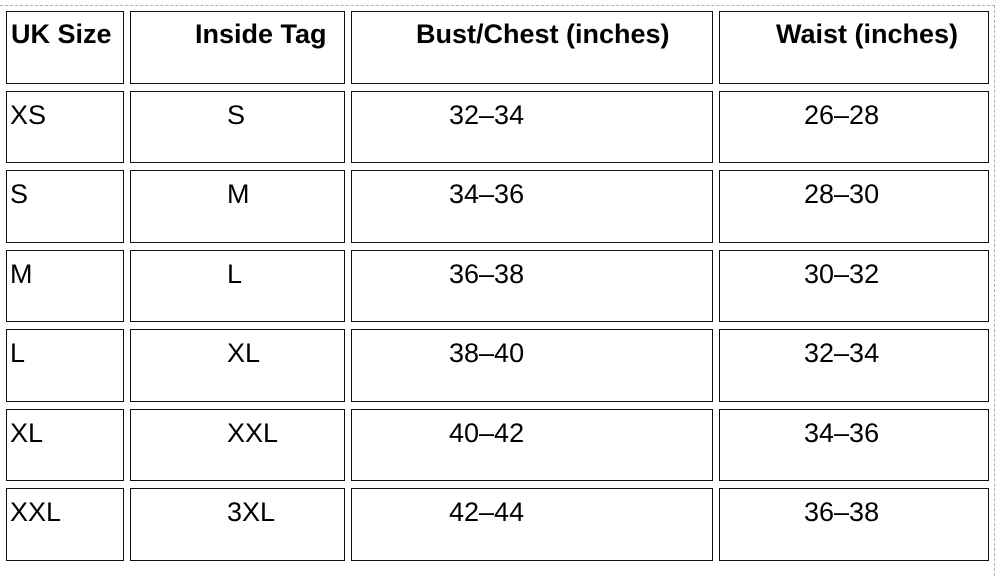 This screenshot has height=576, width=997. Describe the element at coordinates (65, 524) in the screenshot. I see `table-cell-uk-size: XXL` at that location.